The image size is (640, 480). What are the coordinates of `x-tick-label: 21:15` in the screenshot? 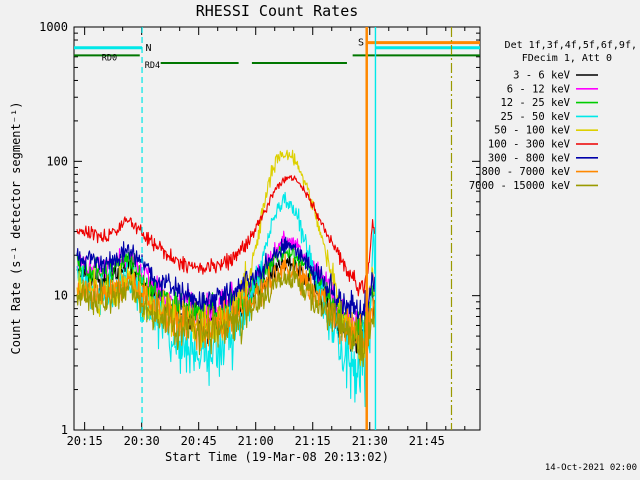 It's located at (313, 441).